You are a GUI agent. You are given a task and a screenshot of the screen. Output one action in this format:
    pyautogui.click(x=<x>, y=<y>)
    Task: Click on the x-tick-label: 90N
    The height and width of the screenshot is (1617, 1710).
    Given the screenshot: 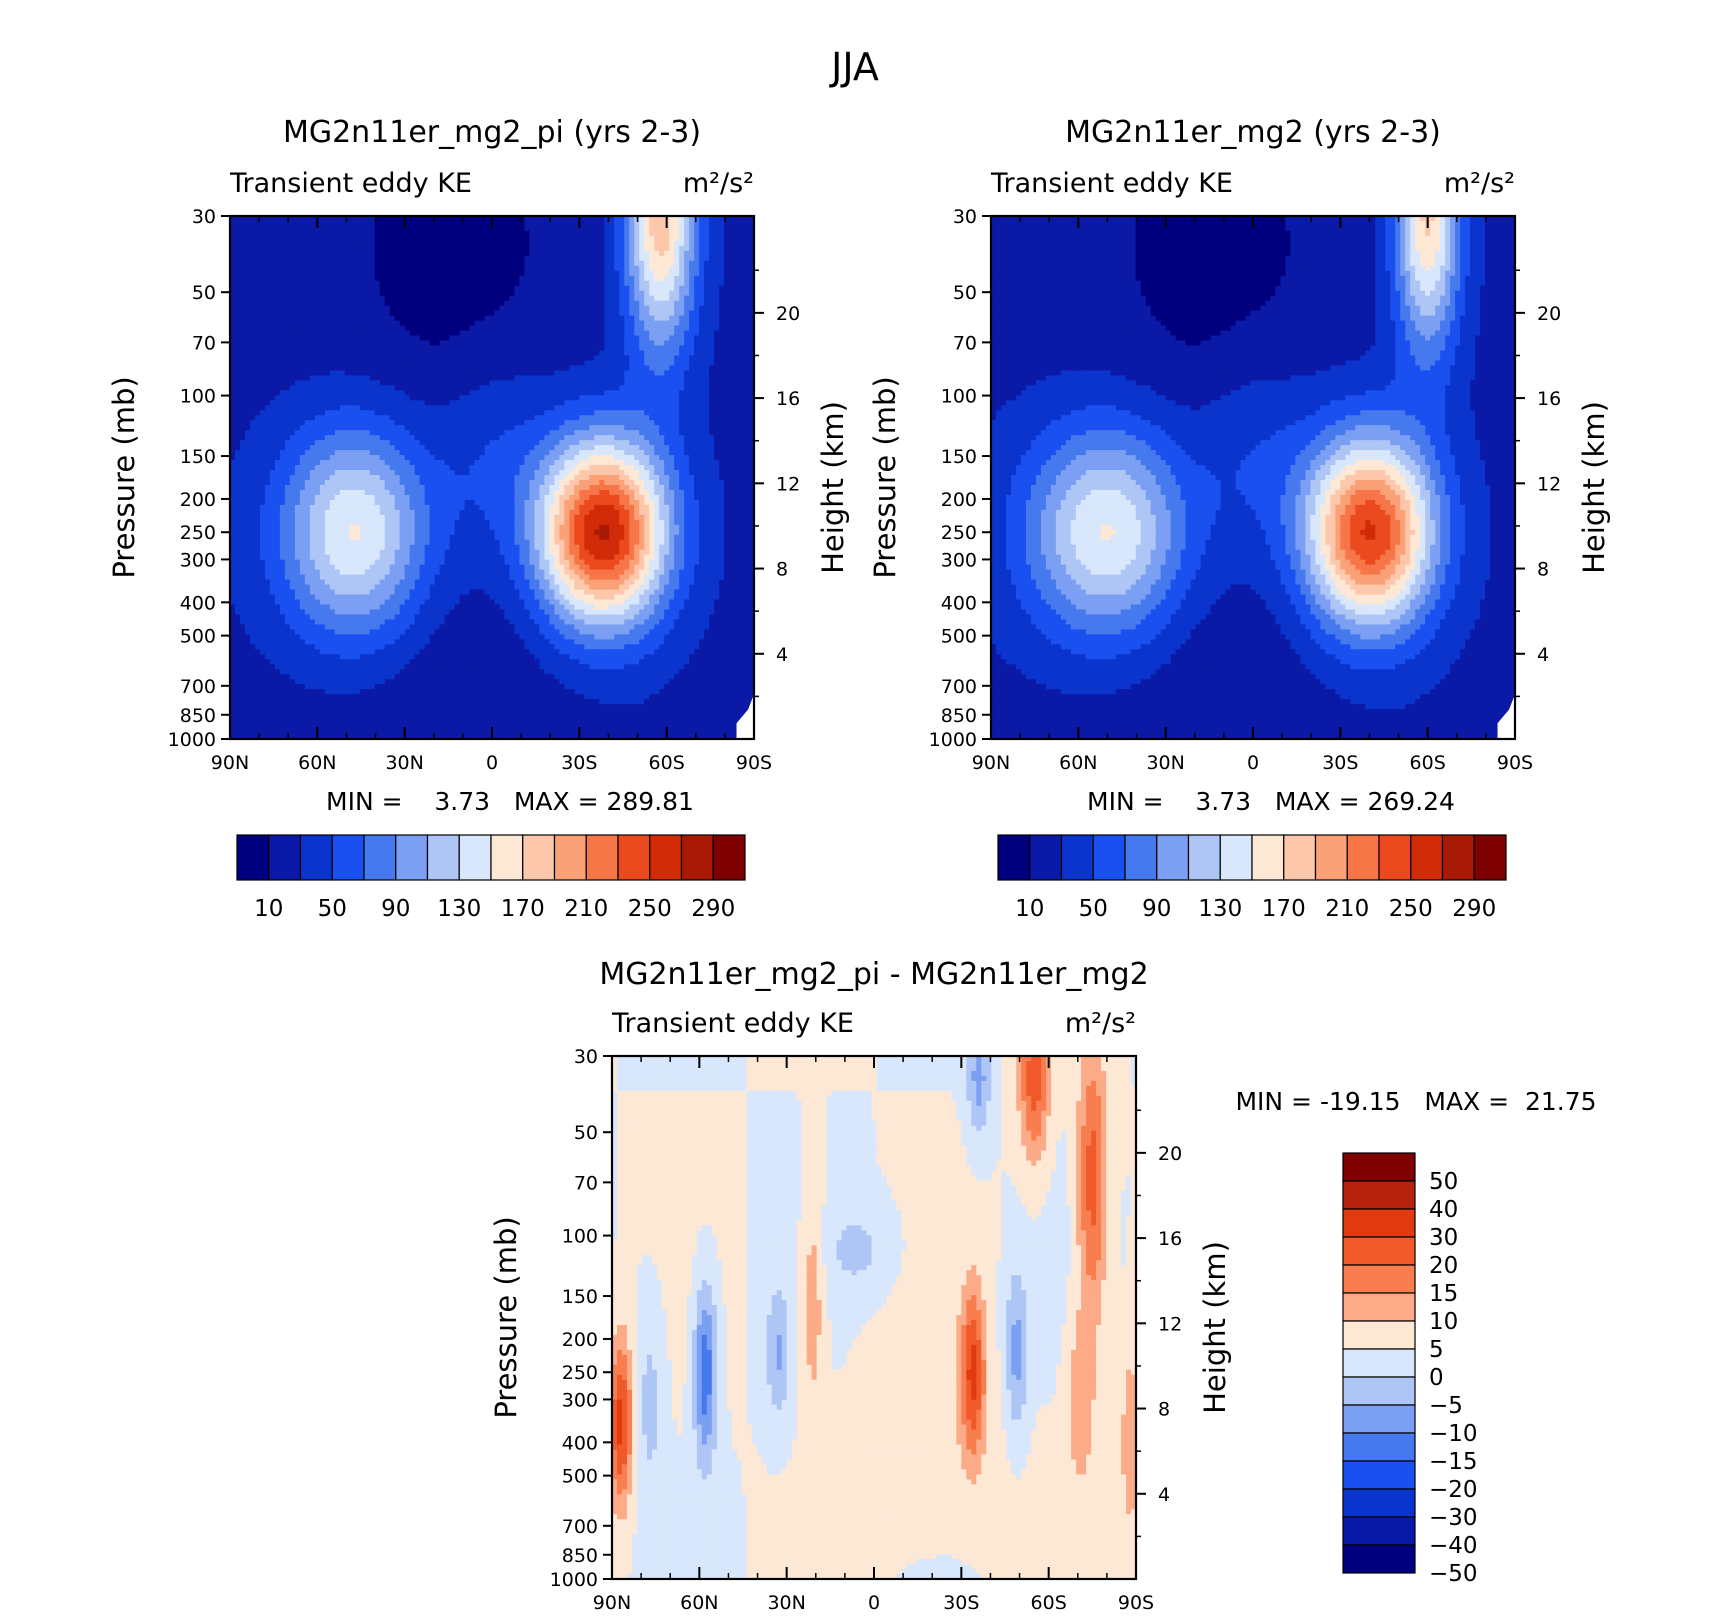 What is the action you would take?
    pyautogui.click(x=230, y=763)
    